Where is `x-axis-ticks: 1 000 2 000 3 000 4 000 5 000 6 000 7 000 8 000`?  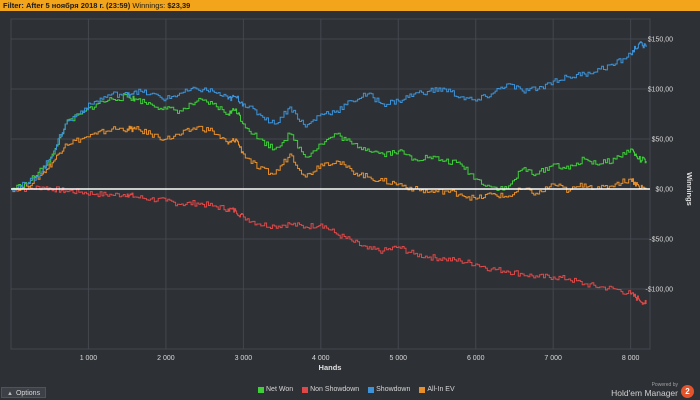
x-axis-ticks: 1 000 2 000 3 000 4 000 5 000 6 000 7 000 8 000 is located at coordinates (360, 358).